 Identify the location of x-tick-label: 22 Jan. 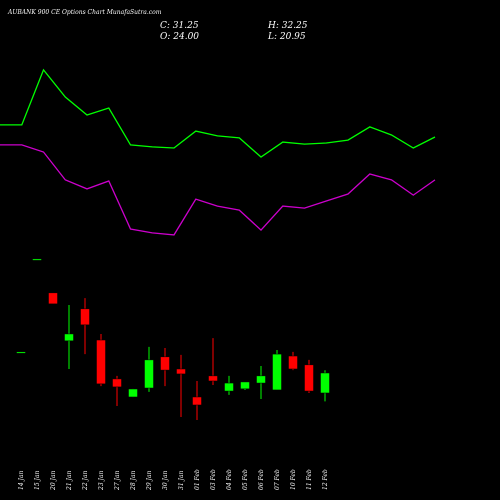
(85, 480).